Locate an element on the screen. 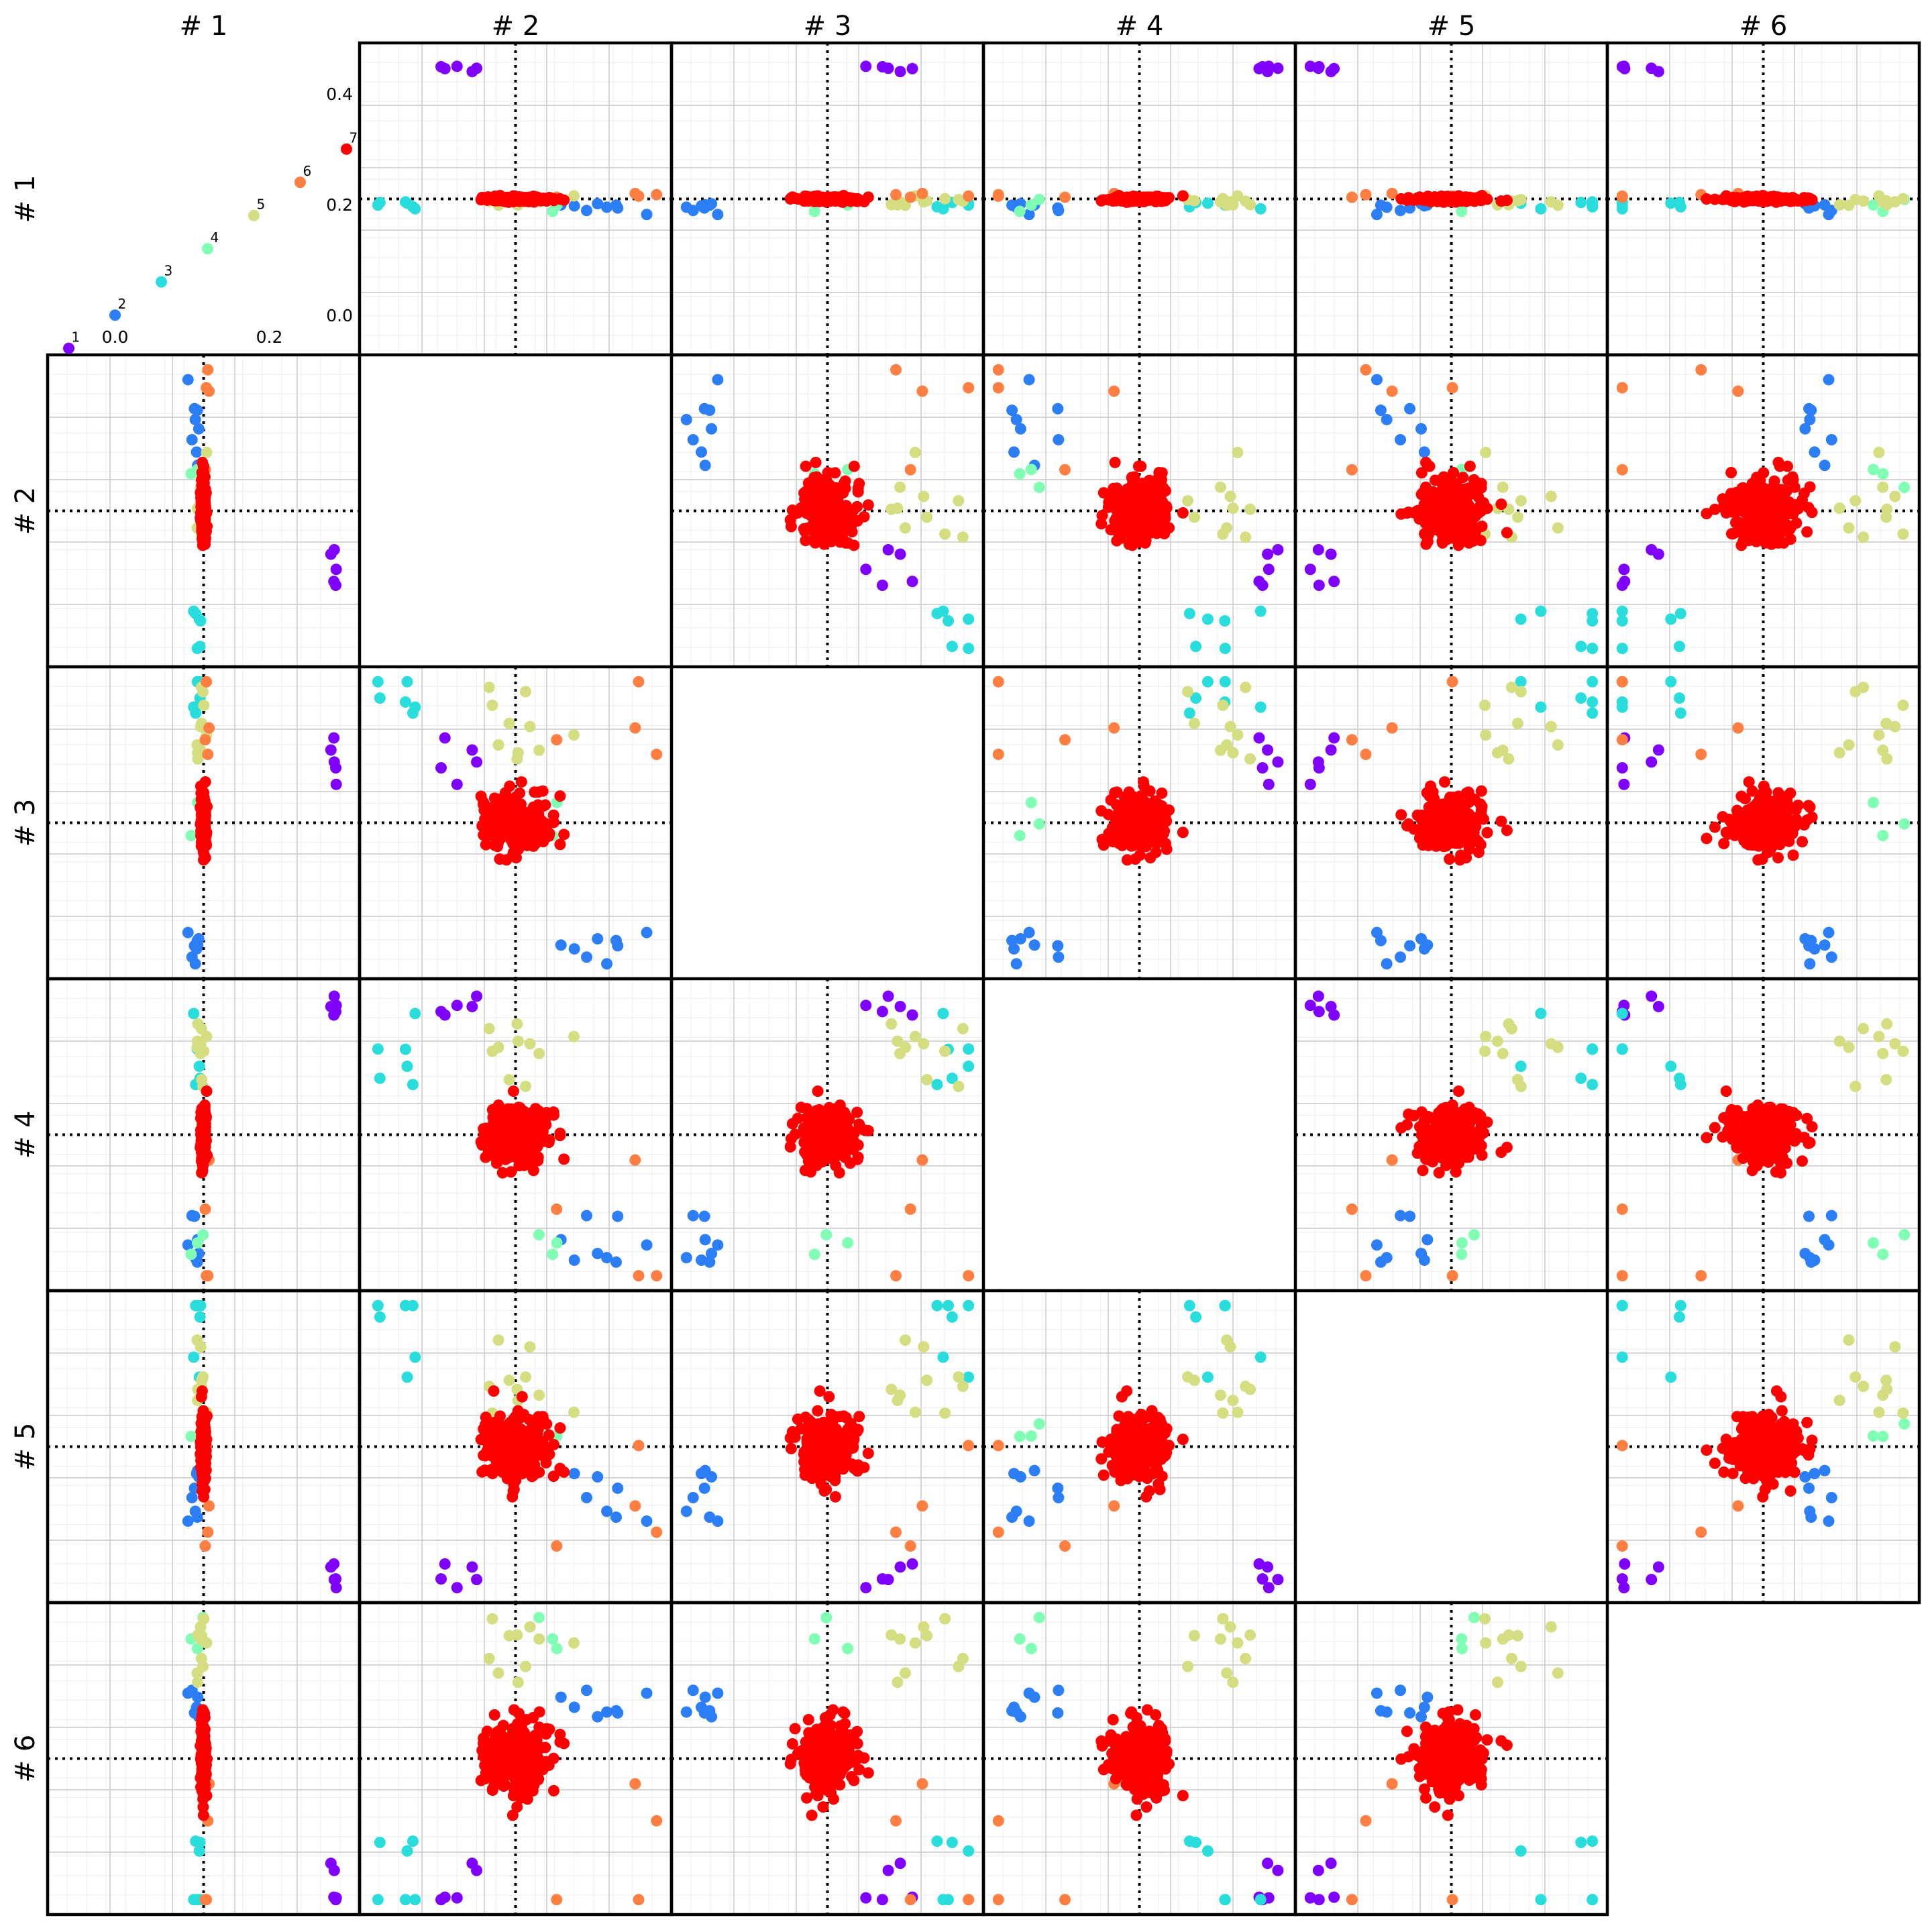  panel-r1-c6 is located at coordinates (1763, 199).